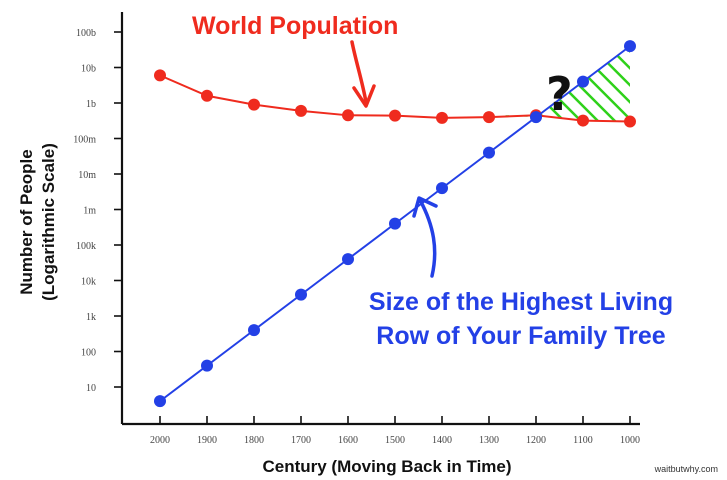 The image size is (727, 480). I want to click on y-axis-title-line1: Number of People, so click(26, 221).